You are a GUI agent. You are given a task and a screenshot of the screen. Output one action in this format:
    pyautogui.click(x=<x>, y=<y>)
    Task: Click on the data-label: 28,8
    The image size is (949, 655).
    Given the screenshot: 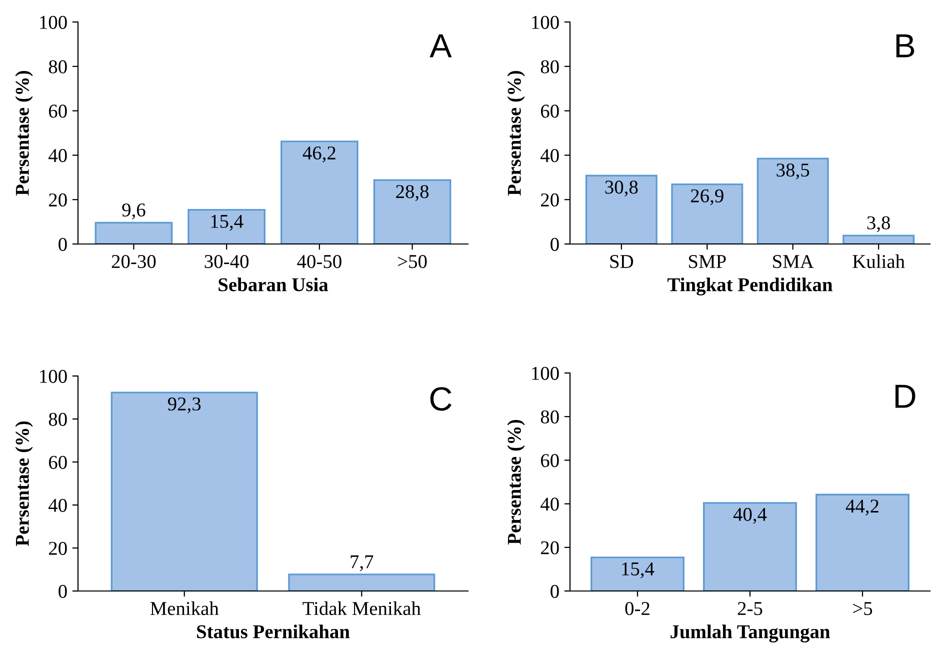 What is the action you would take?
    pyautogui.click(x=412, y=193)
    